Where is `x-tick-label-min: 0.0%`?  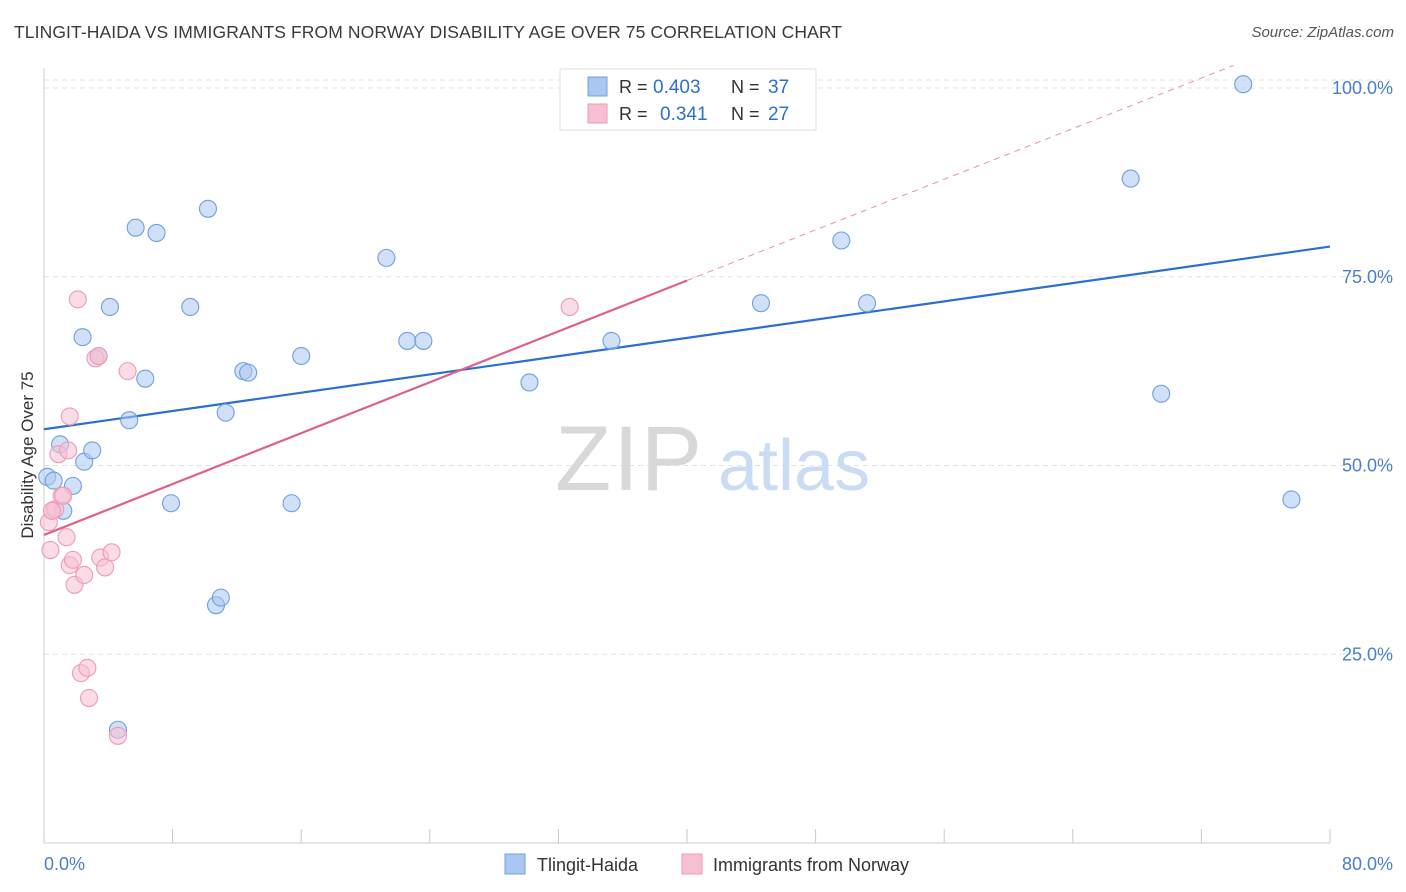 x-tick-label-min: 0.0% is located at coordinates (64, 864).